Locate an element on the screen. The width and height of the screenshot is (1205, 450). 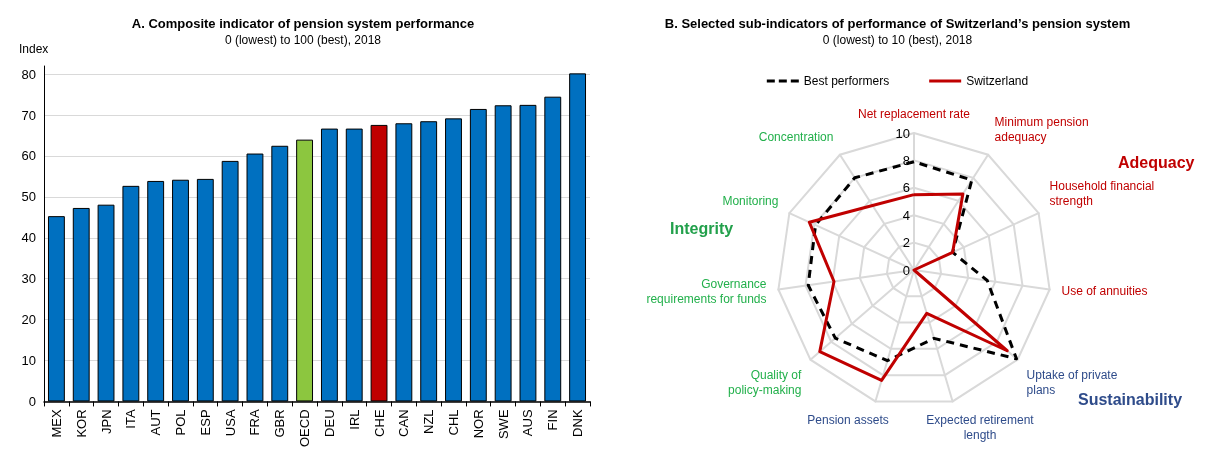
x-tick-label: CHL is located at coordinates (453, 422).